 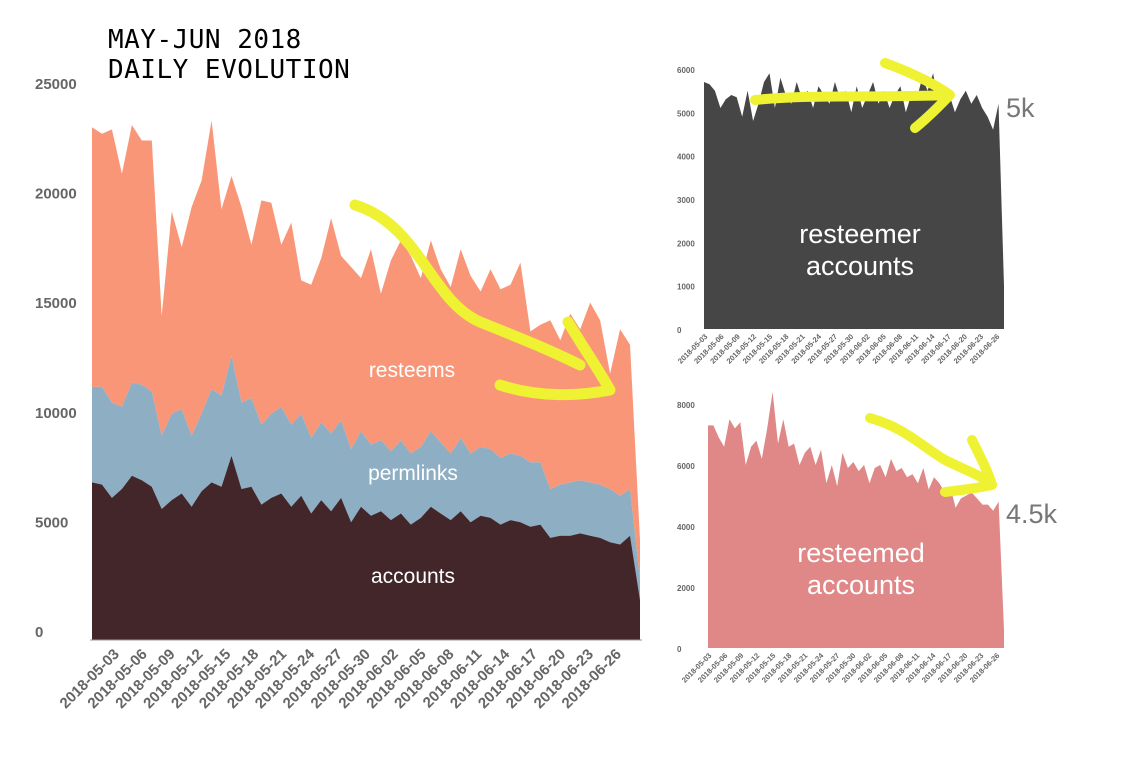 What do you see at coordinates (861, 585) in the screenshot?
I see `label-resteemed-line2: accounts` at bounding box center [861, 585].